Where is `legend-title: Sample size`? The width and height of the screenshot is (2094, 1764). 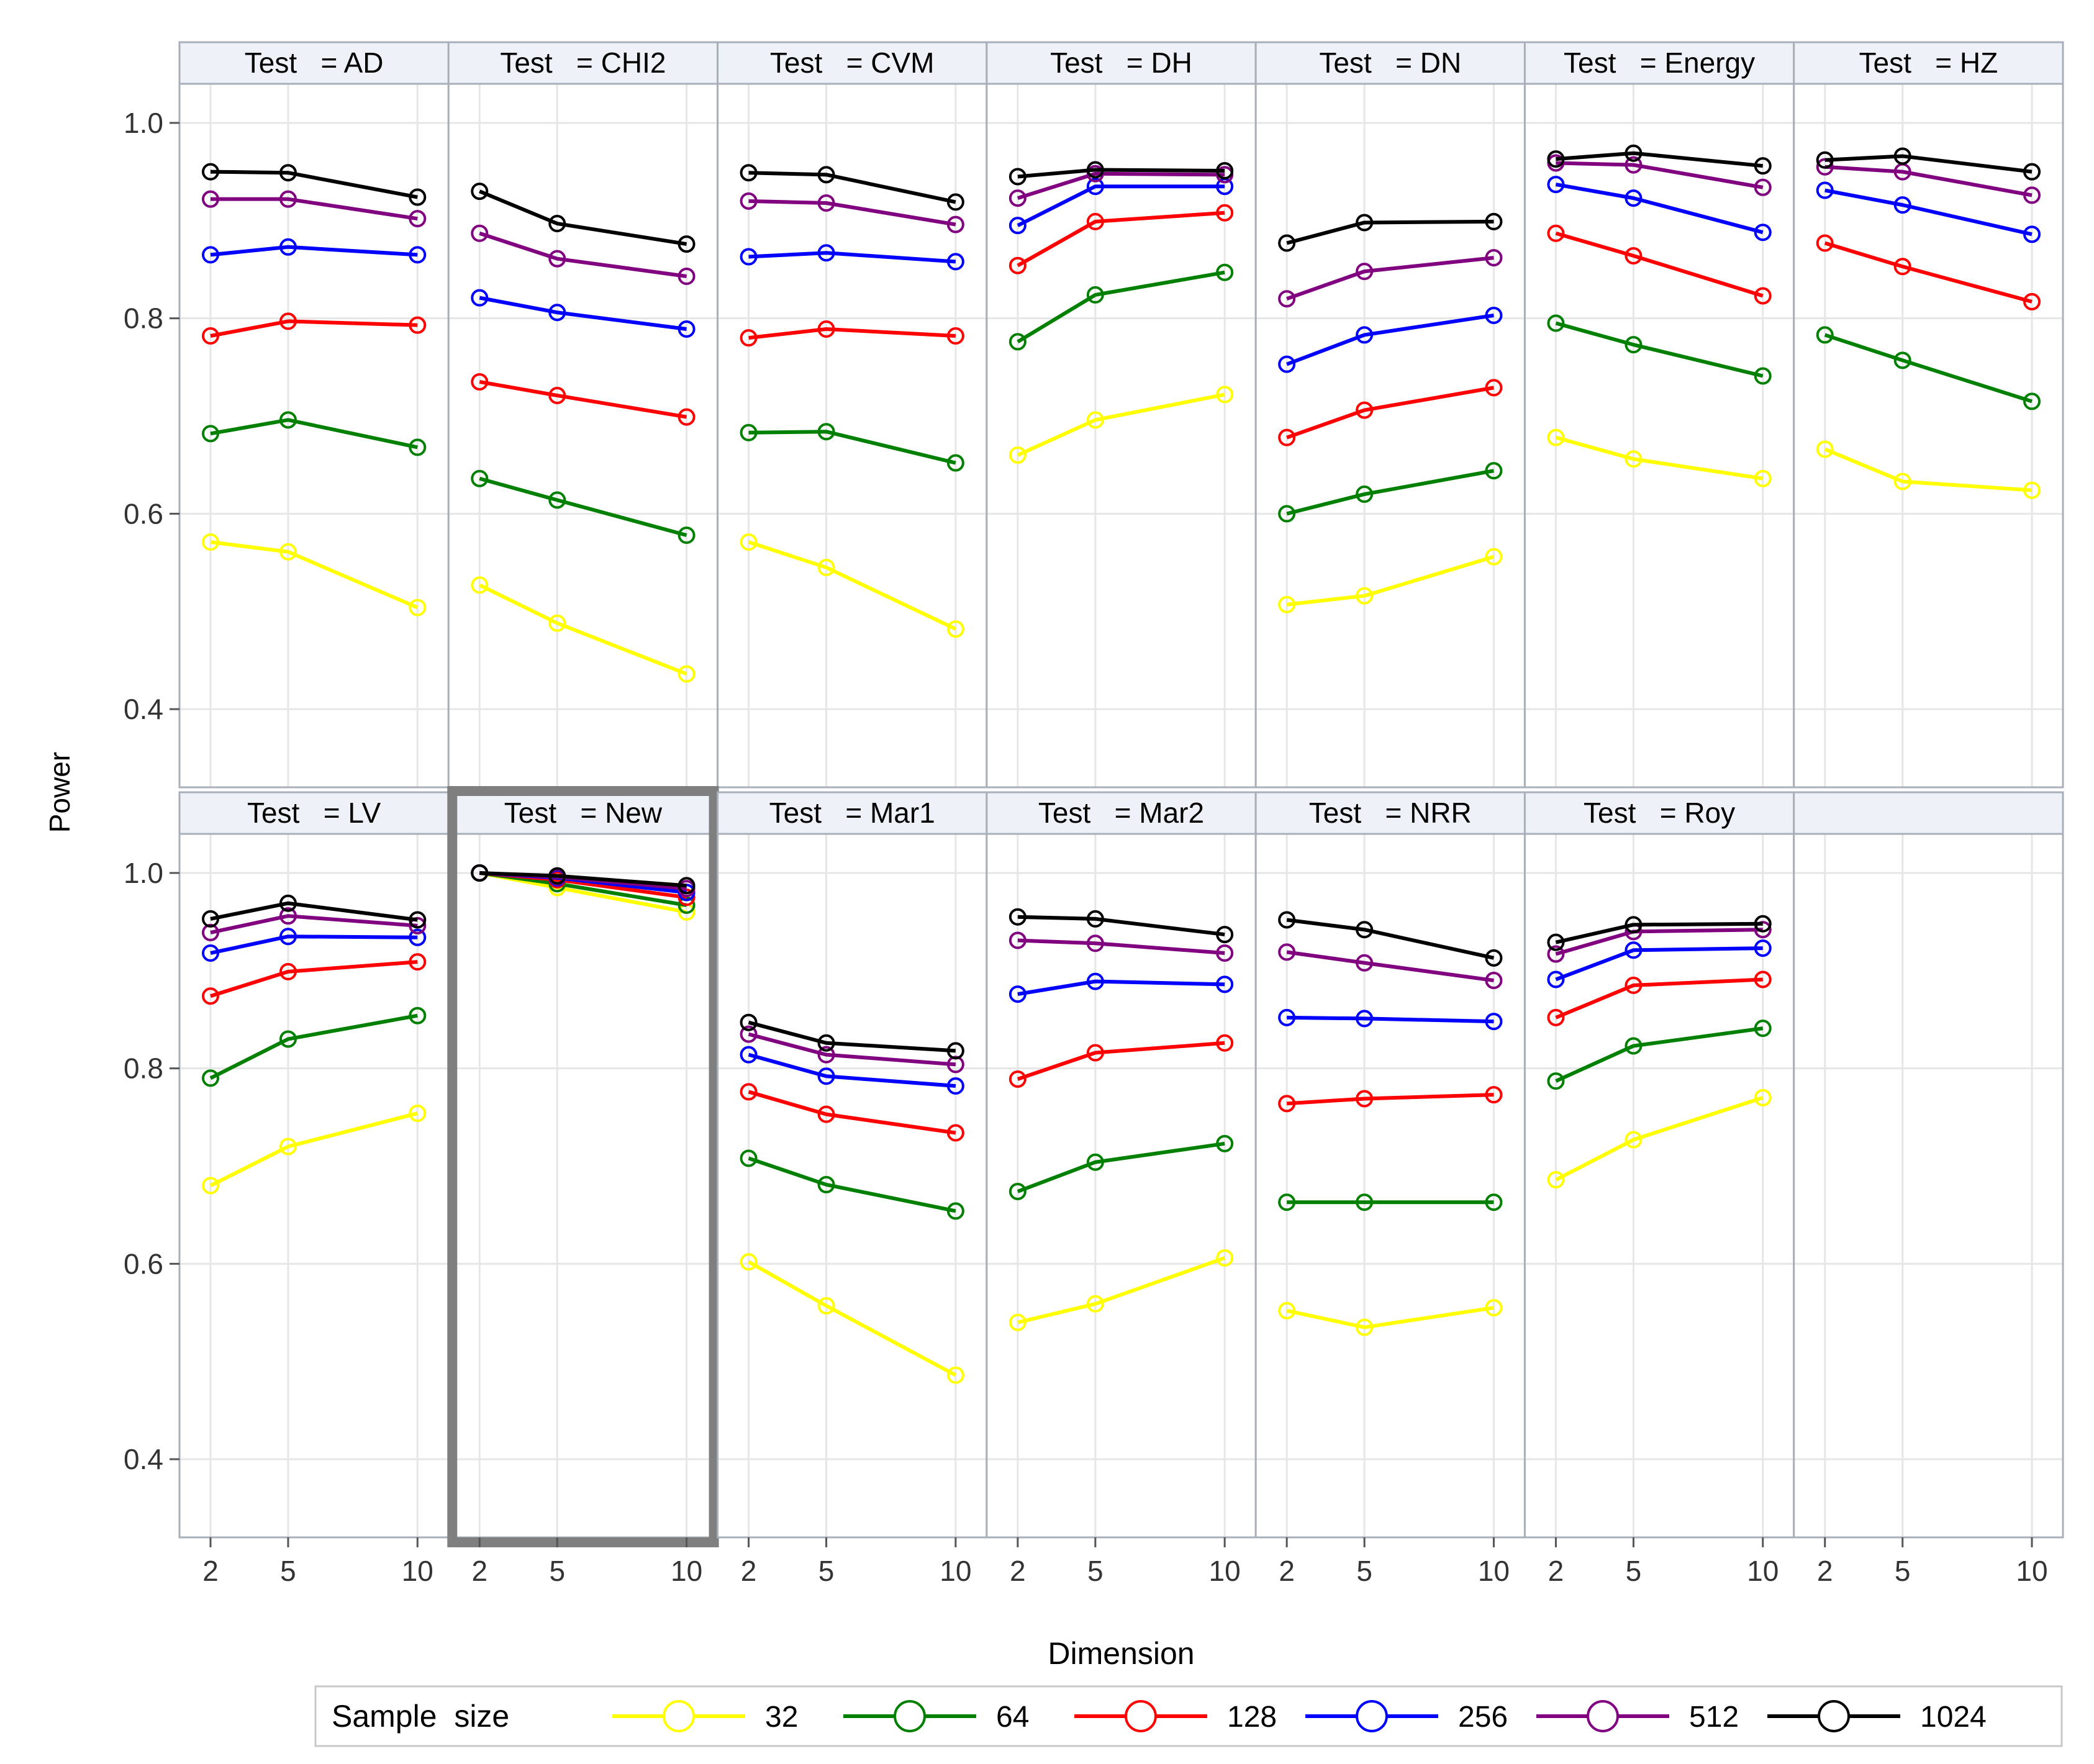
legend-title: Sample size is located at coordinates (420, 1716).